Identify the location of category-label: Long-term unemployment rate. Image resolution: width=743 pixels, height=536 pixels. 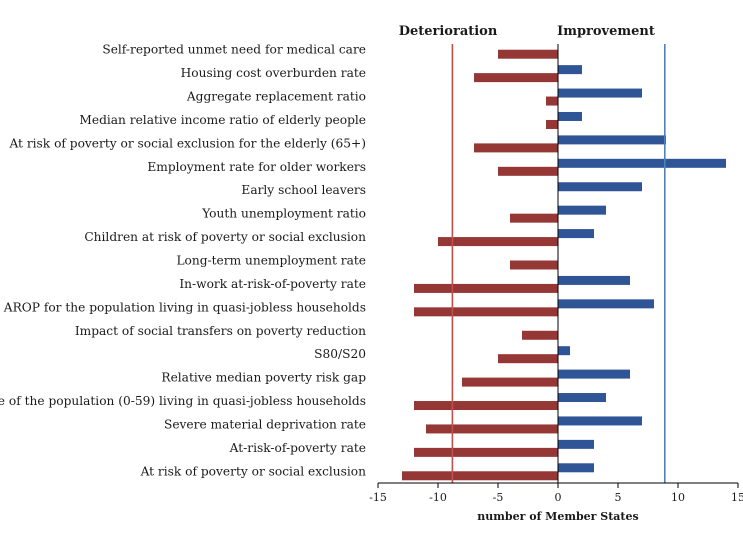
(271, 261).